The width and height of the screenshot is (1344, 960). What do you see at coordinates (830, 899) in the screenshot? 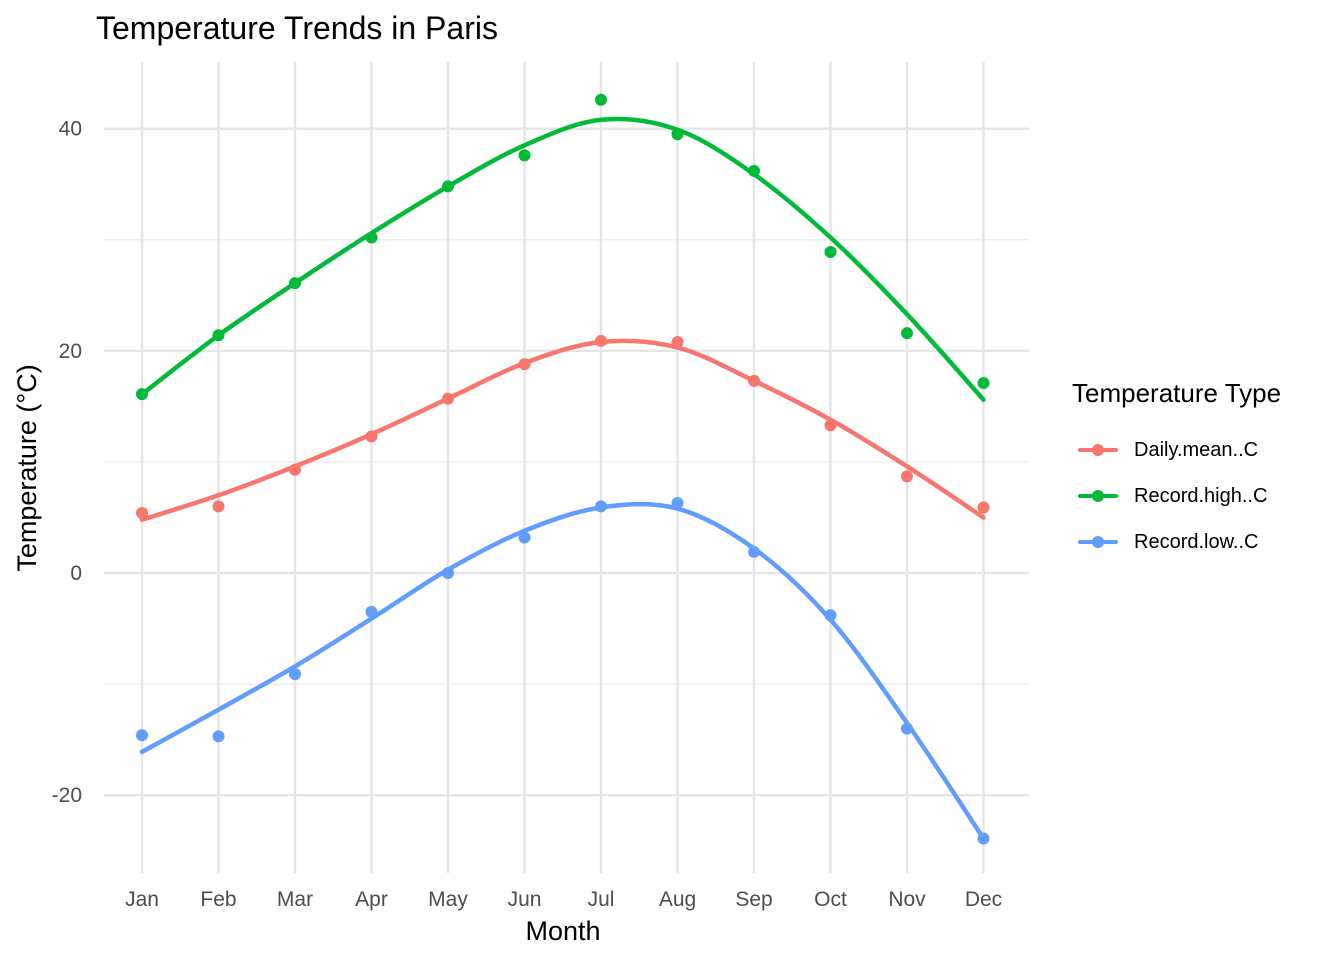
I see `x-tick-label: Oct` at bounding box center [830, 899].